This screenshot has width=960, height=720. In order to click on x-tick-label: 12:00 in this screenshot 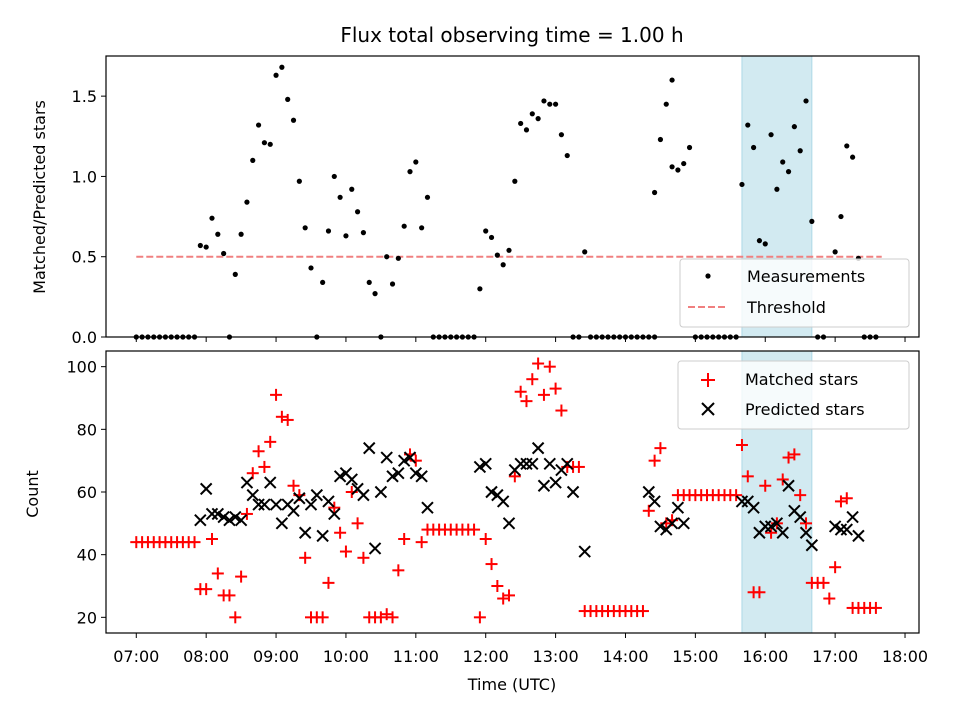, I will do `click(486, 656)`.